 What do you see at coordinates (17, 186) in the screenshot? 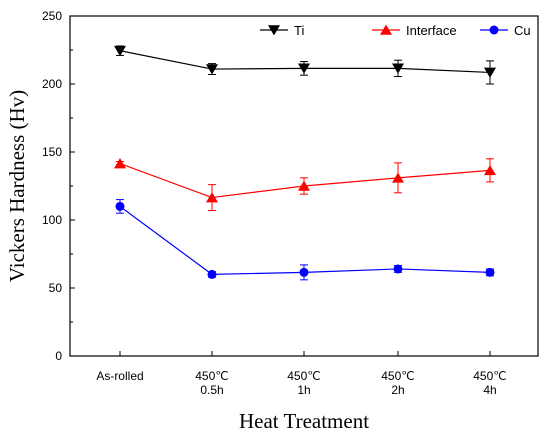
I see `y-axis-title: Vickers Hardness (Hv)` at bounding box center [17, 186].